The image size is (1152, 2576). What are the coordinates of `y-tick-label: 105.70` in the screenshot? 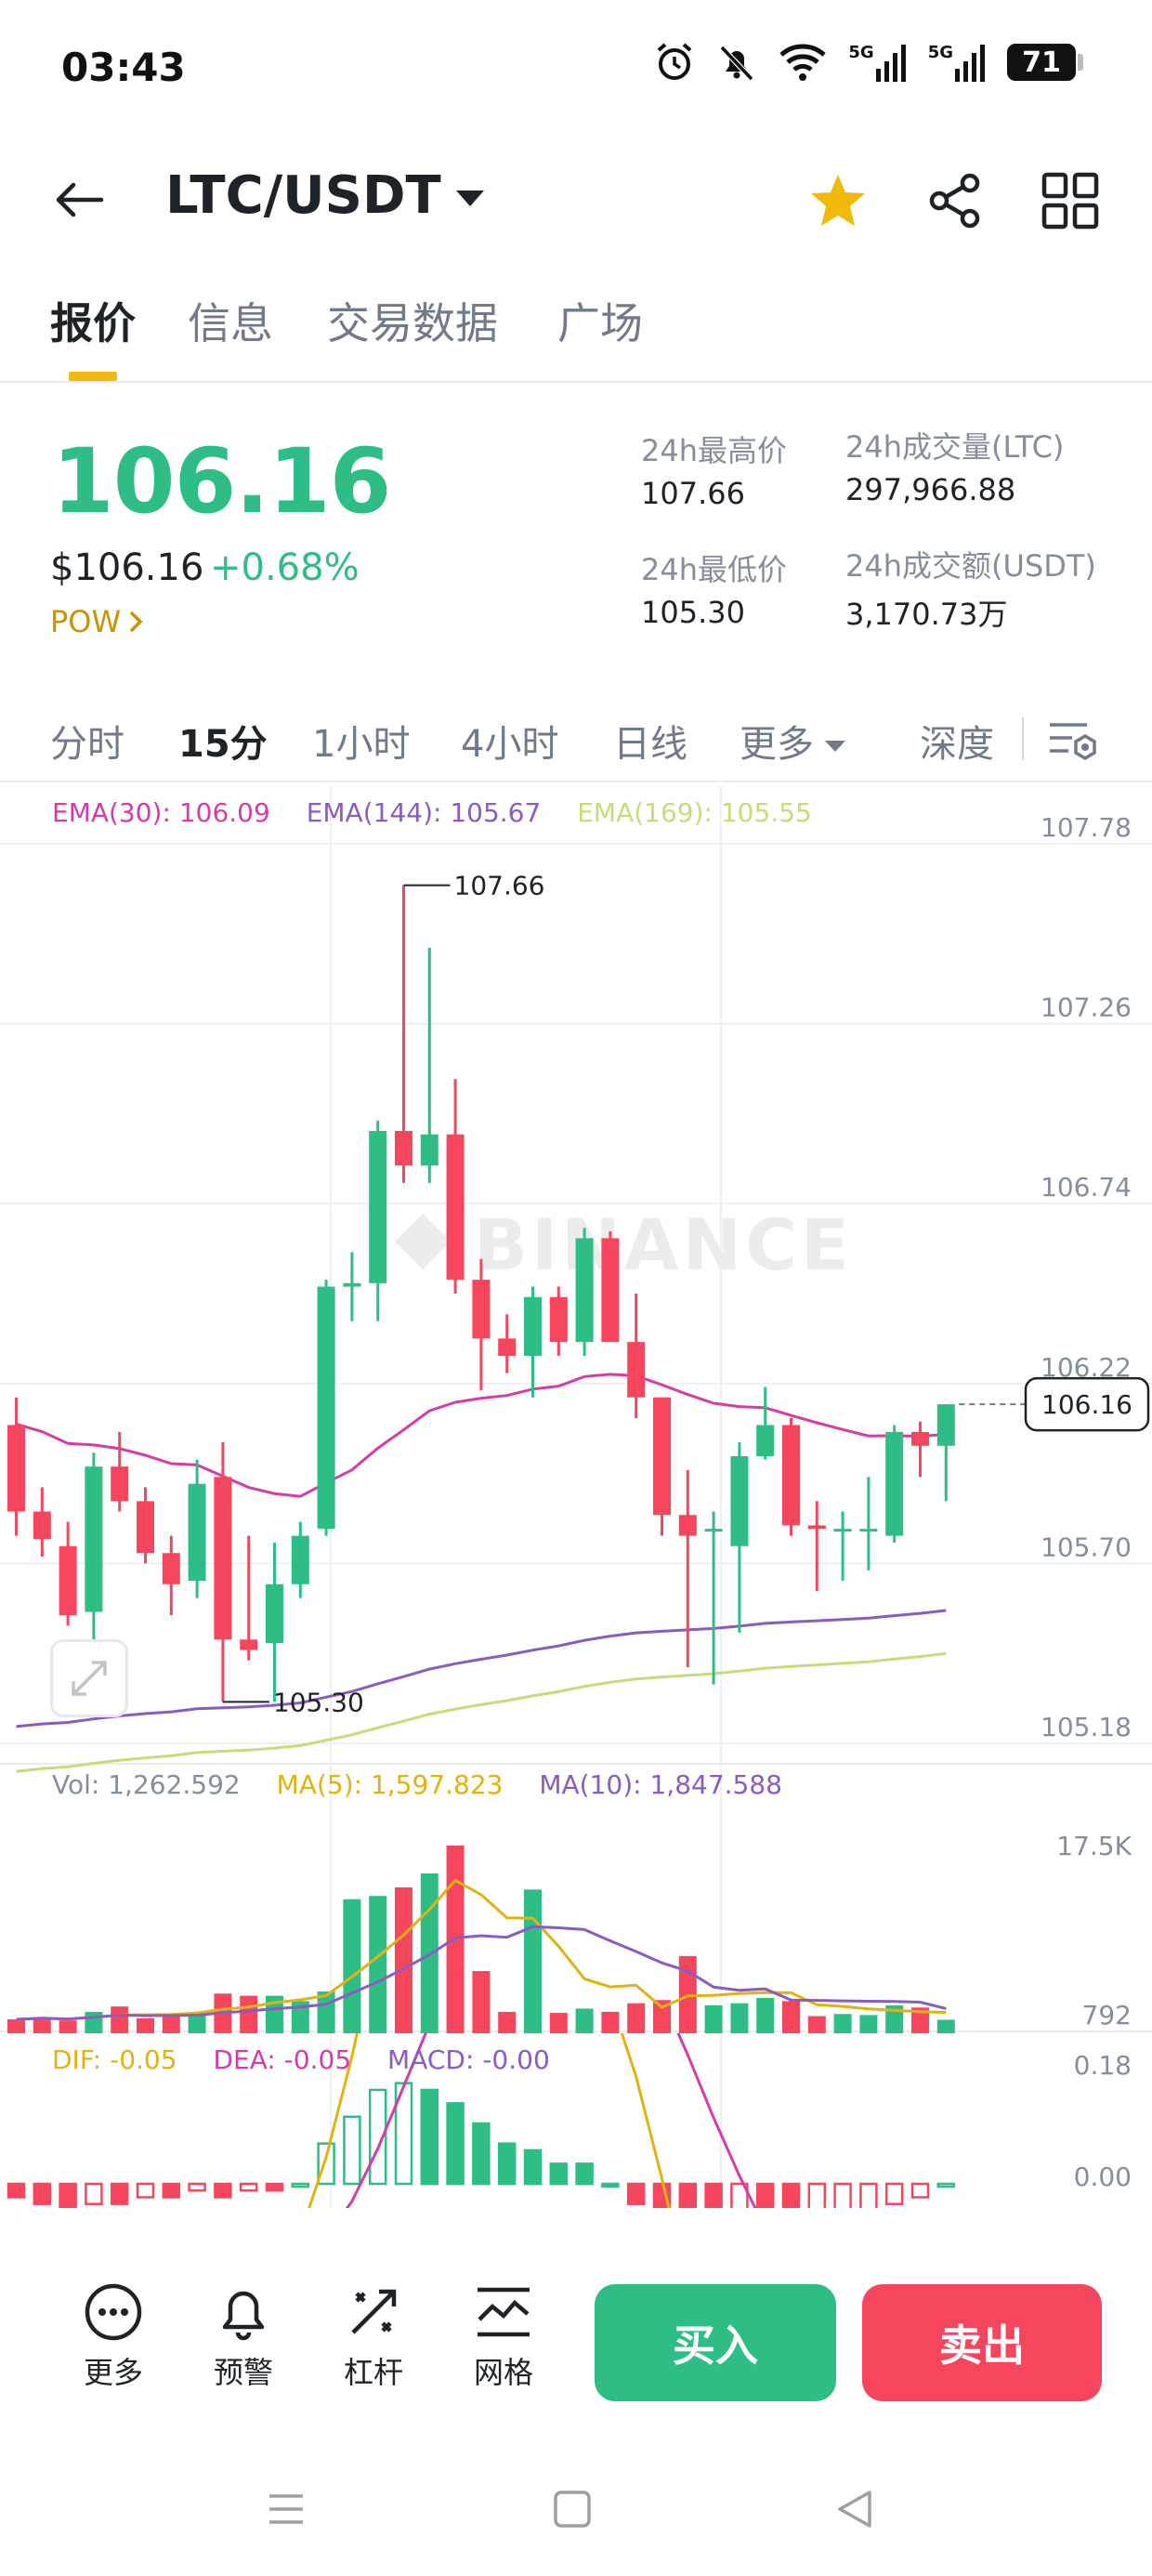 It's located at (1086, 1546).